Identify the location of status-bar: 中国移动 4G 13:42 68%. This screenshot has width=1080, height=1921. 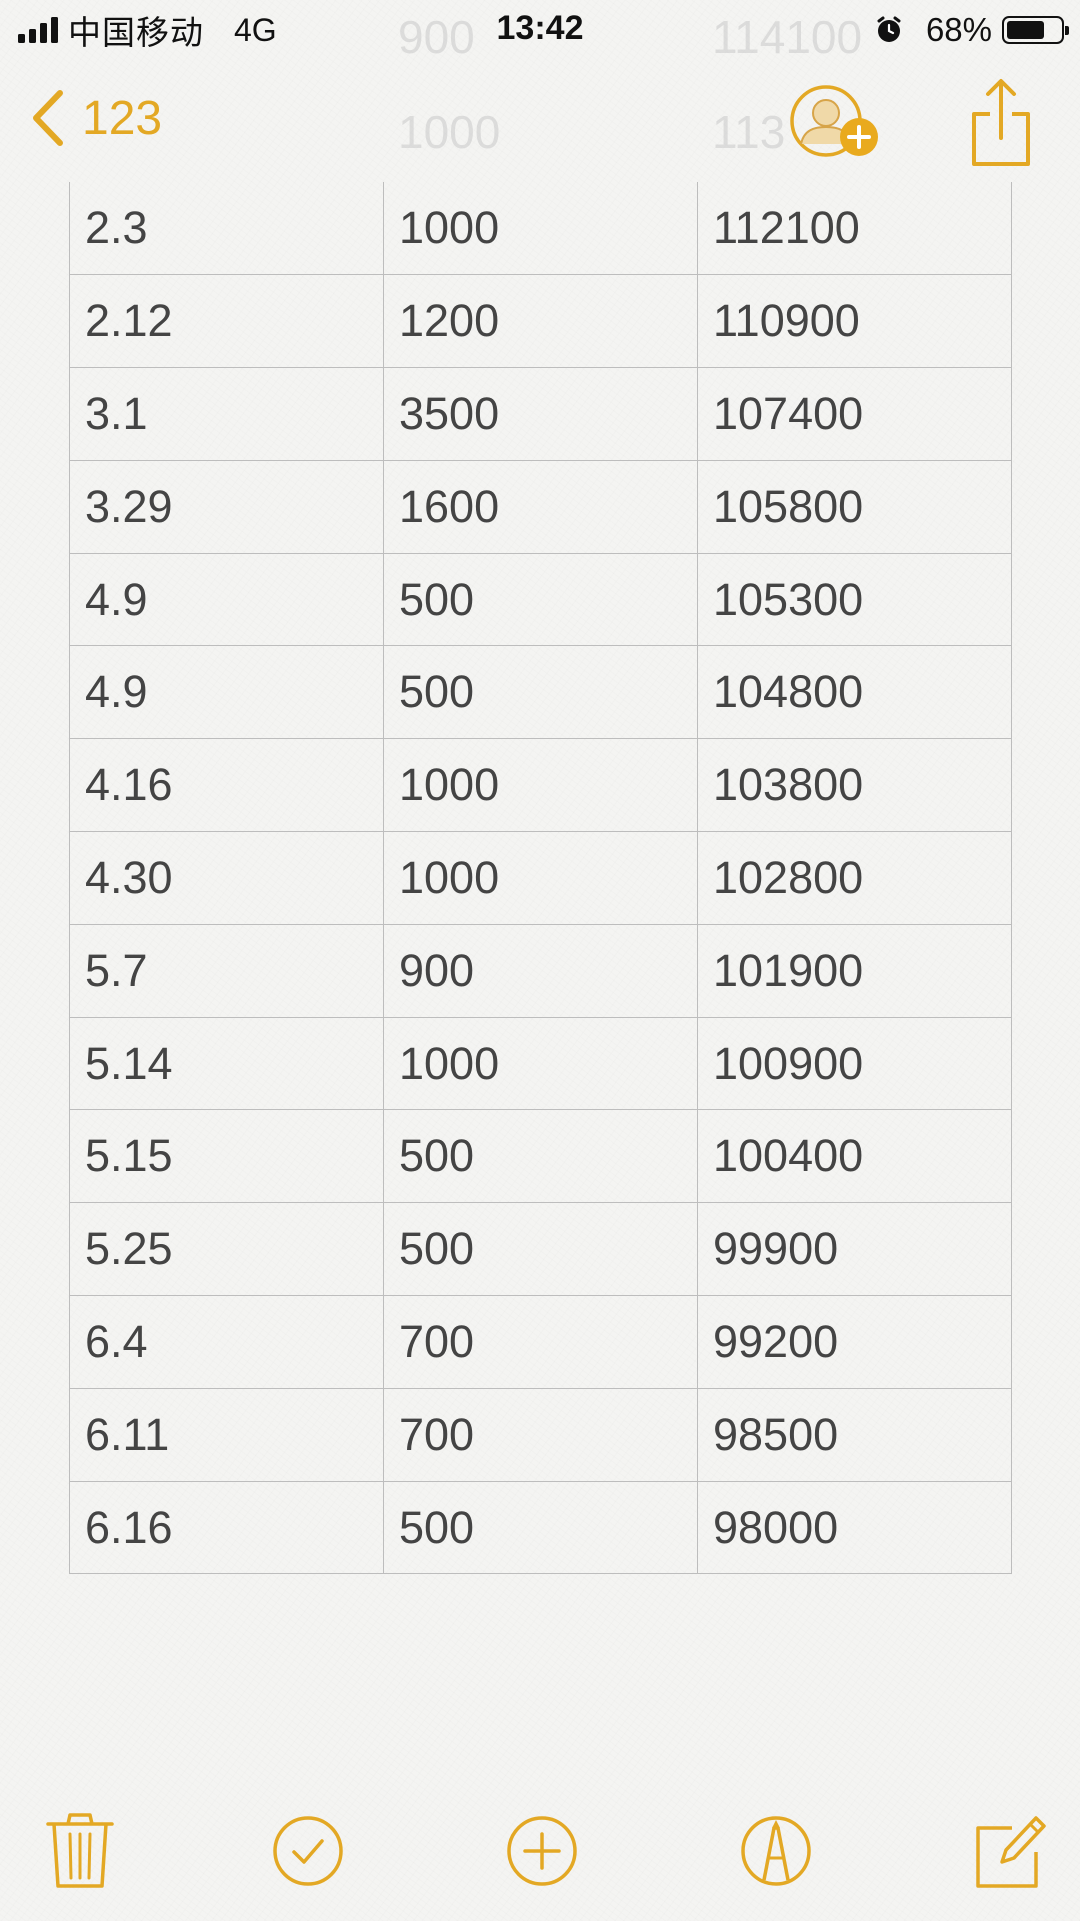
(540, 29).